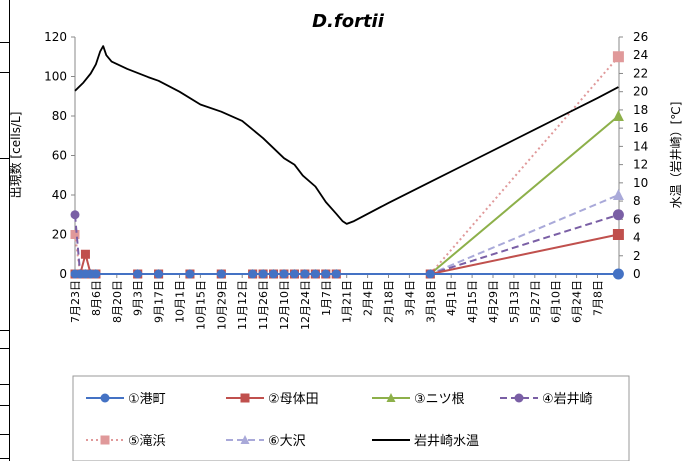  What do you see at coordinates (287, 441) in the screenshot?
I see `legend-label: ⑥大沢` at bounding box center [287, 441].